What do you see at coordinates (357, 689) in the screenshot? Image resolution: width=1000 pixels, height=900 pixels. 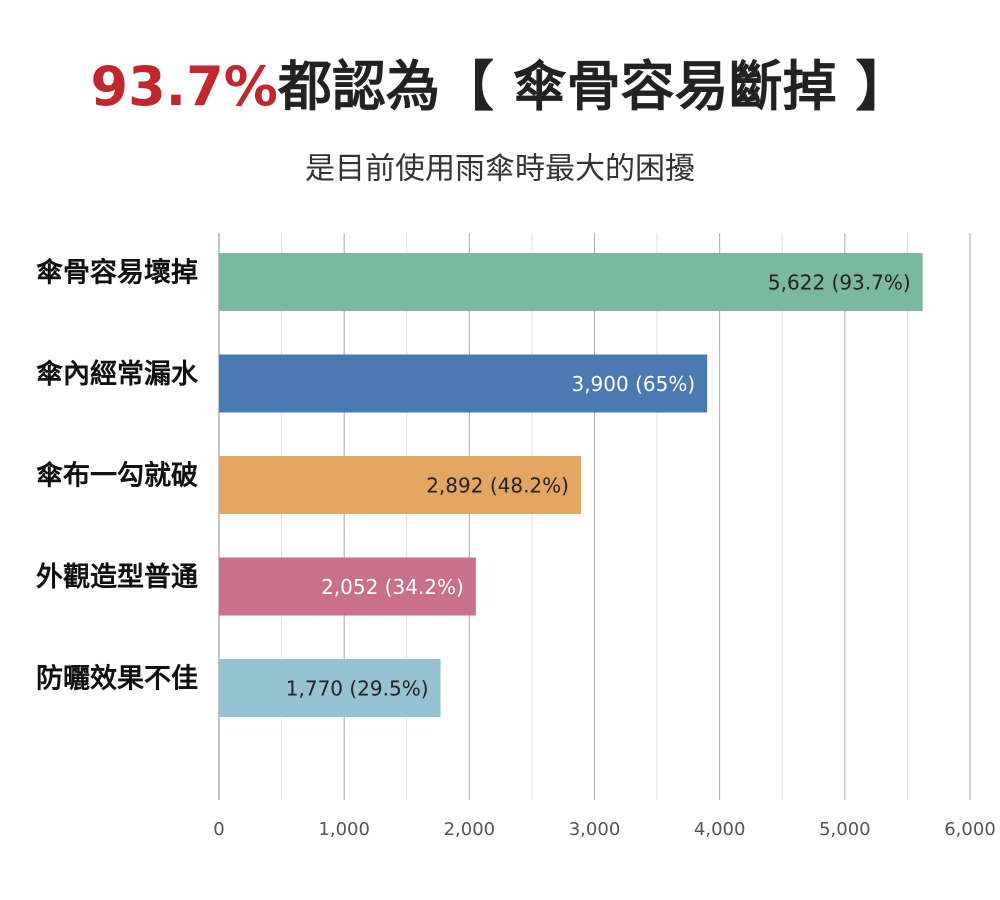 I see `value-label: 1,770 (29.5%)` at bounding box center [357, 689].